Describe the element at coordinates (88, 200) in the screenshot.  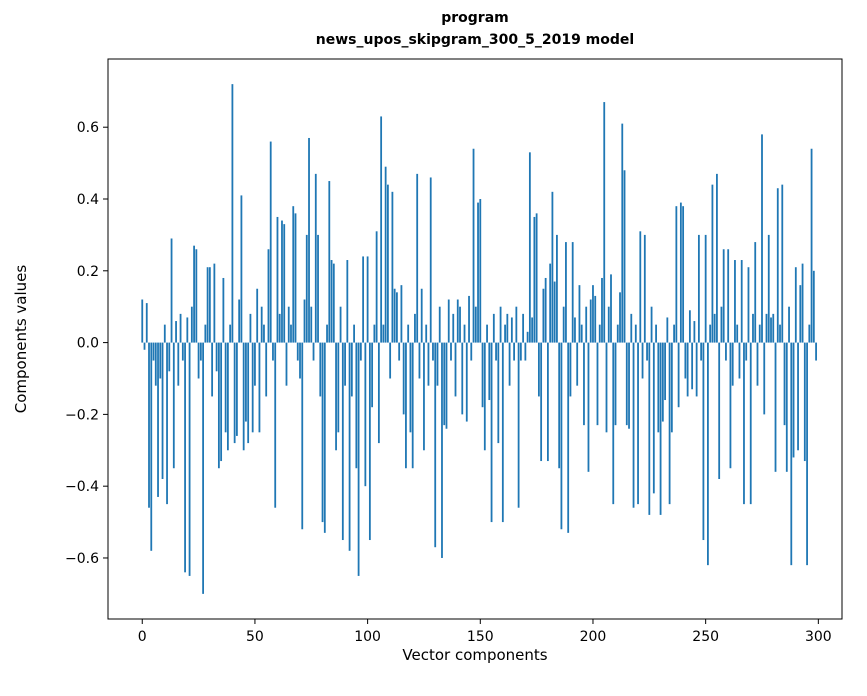
I see `y-tick-label: 0.4` at that location.